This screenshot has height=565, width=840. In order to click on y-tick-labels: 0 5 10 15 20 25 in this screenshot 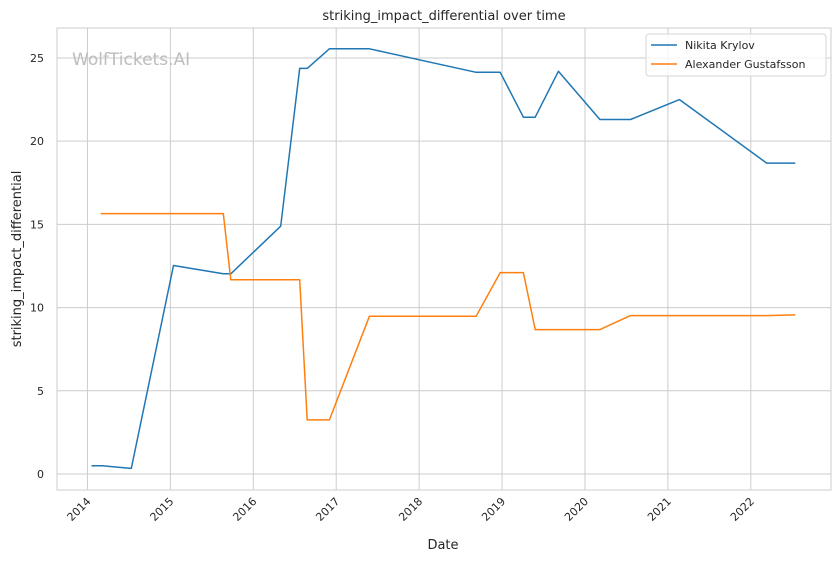, I will do `click(37, 266)`.